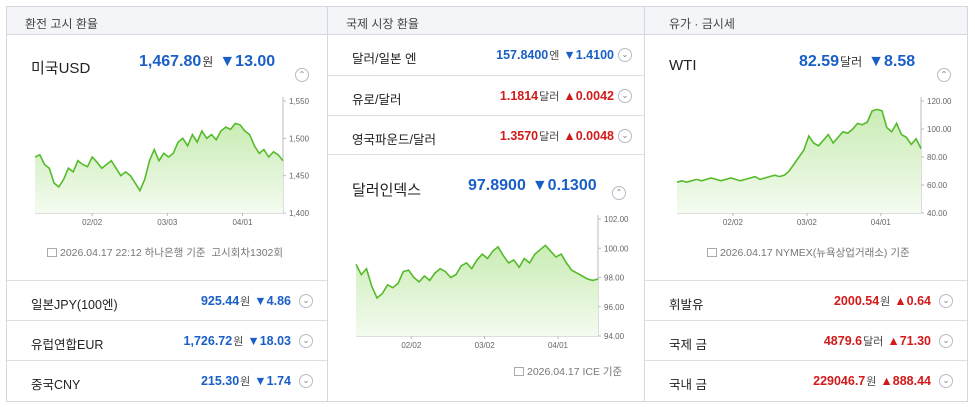 This screenshot has width=975, height=407. What do you see at coordinates (165, 252) in the screenshot?
I see `source-note: 2026.04.17 22:12 하나은행 기준 고시회차1302회` at bounding box center [165, 252].